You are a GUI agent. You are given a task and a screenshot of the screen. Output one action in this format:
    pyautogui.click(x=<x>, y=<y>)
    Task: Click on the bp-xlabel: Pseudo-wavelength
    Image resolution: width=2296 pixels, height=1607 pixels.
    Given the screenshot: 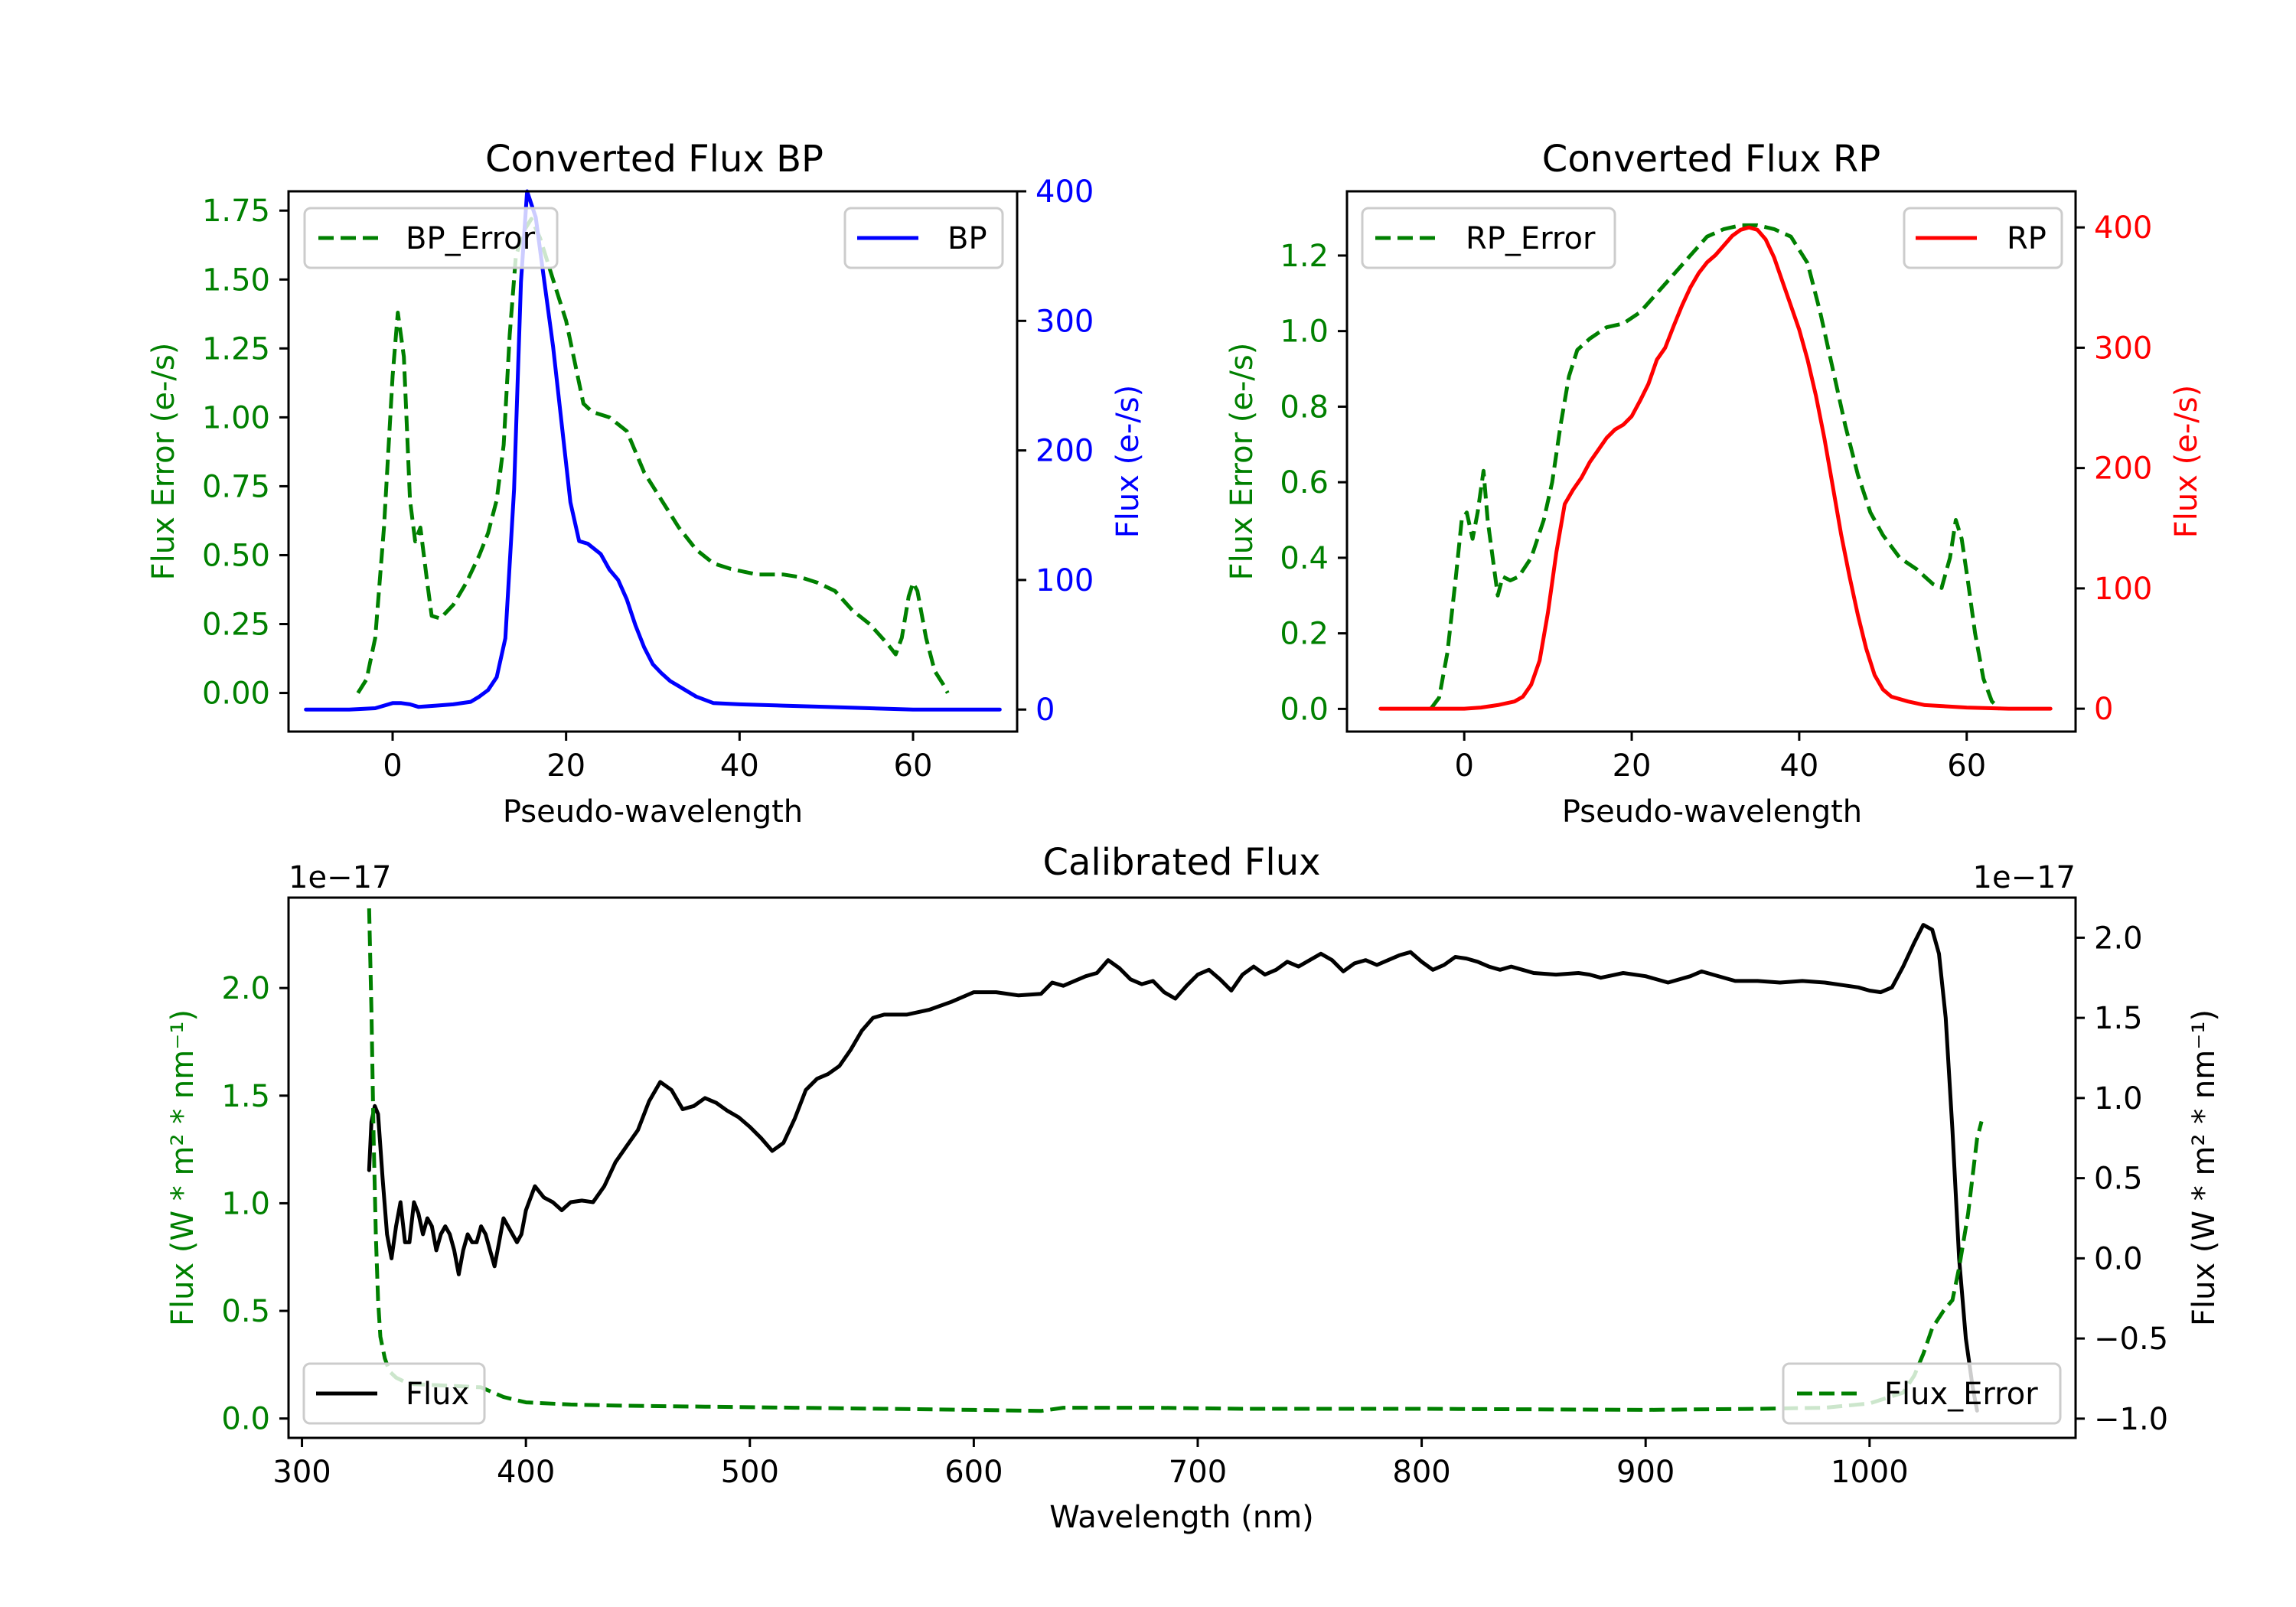 What is the action you would take?
    pyautogui.click(x=653, y=812)
    